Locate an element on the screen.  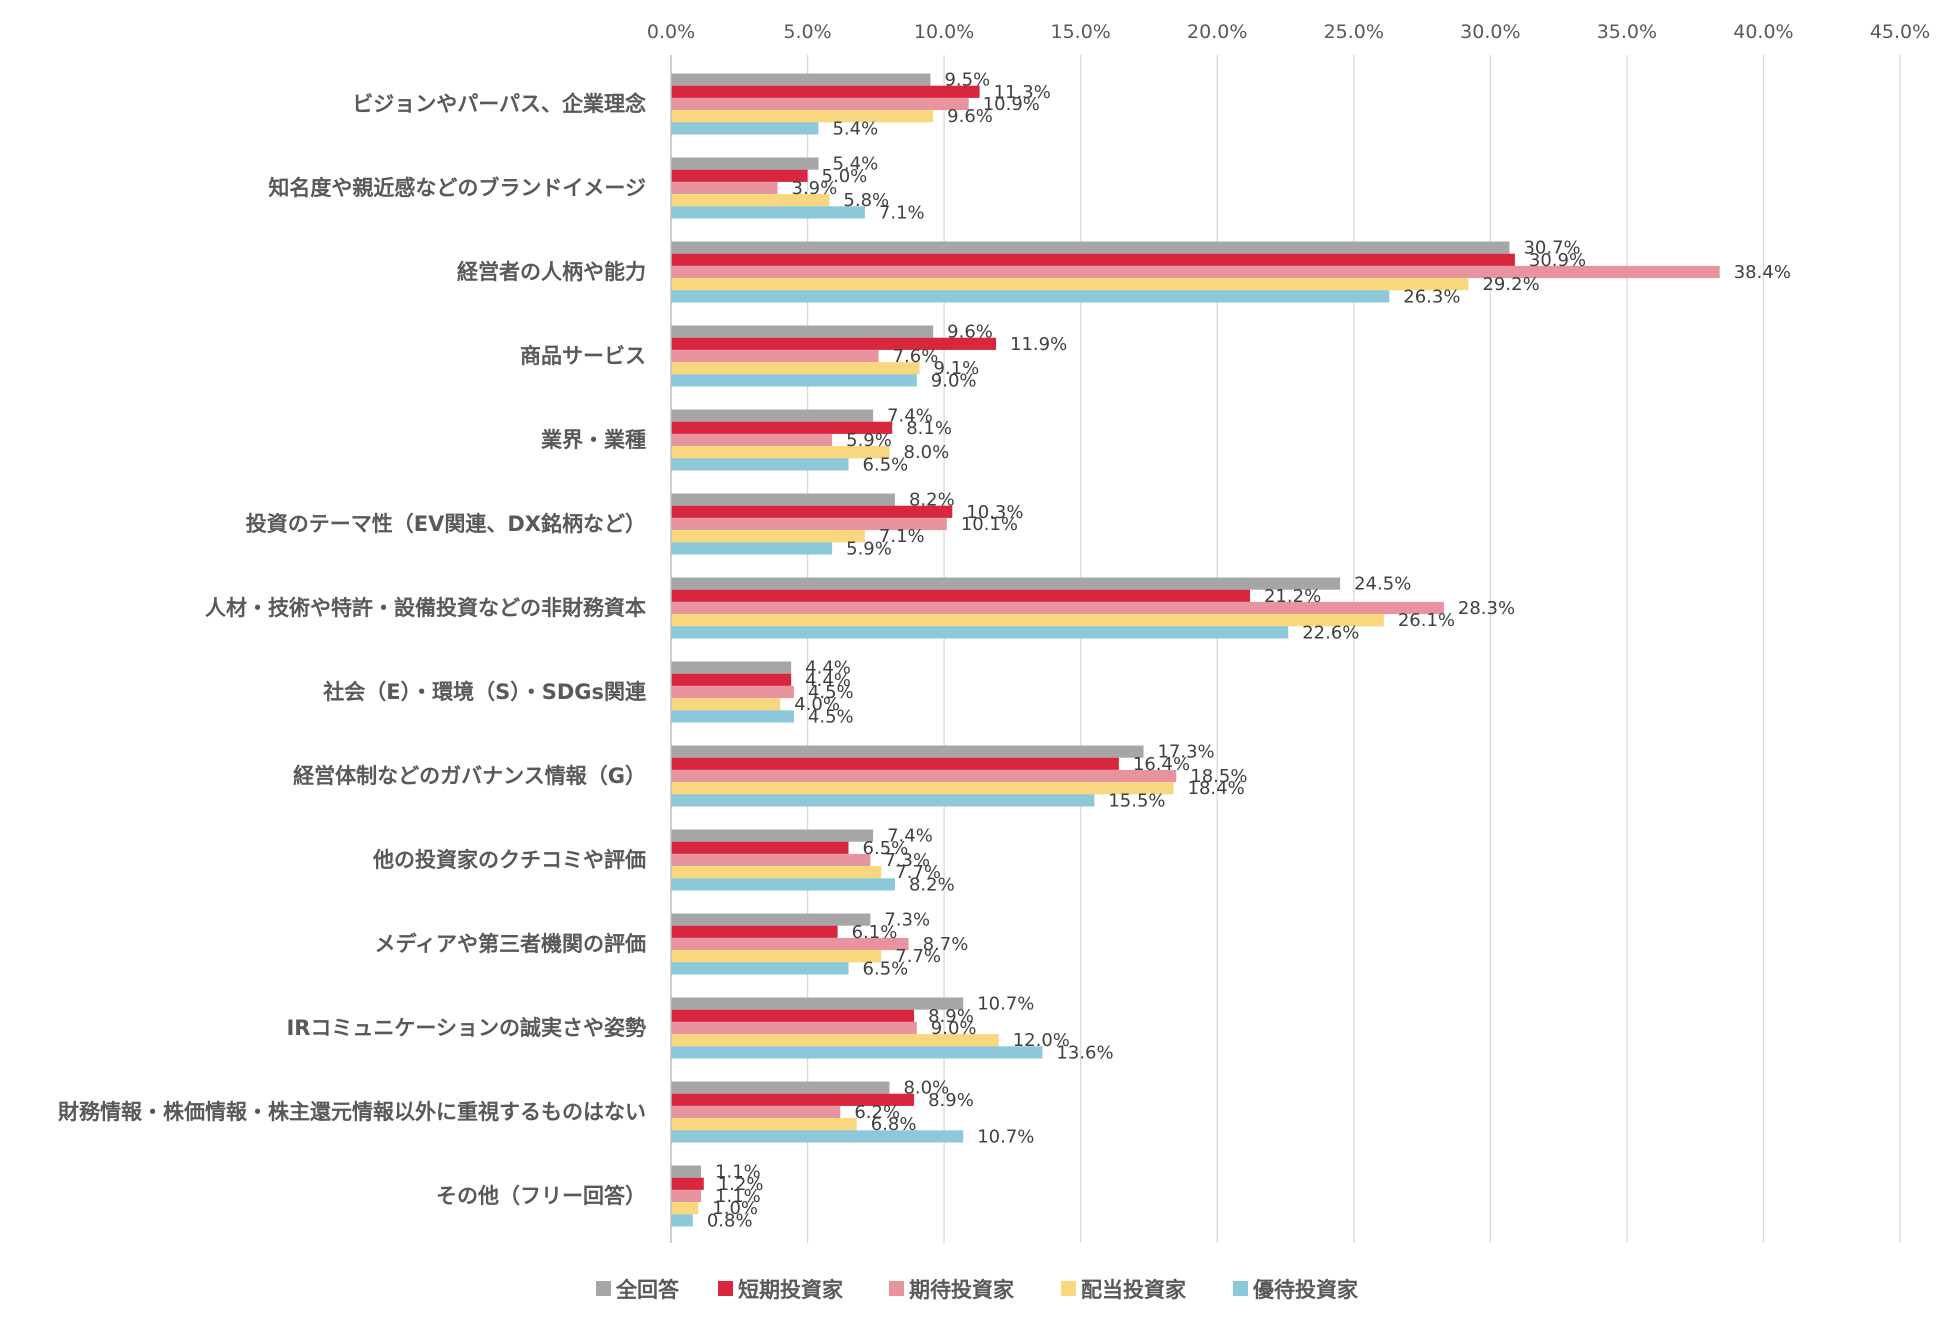
data-label: 6.1% is located at coordinates (875, 932).